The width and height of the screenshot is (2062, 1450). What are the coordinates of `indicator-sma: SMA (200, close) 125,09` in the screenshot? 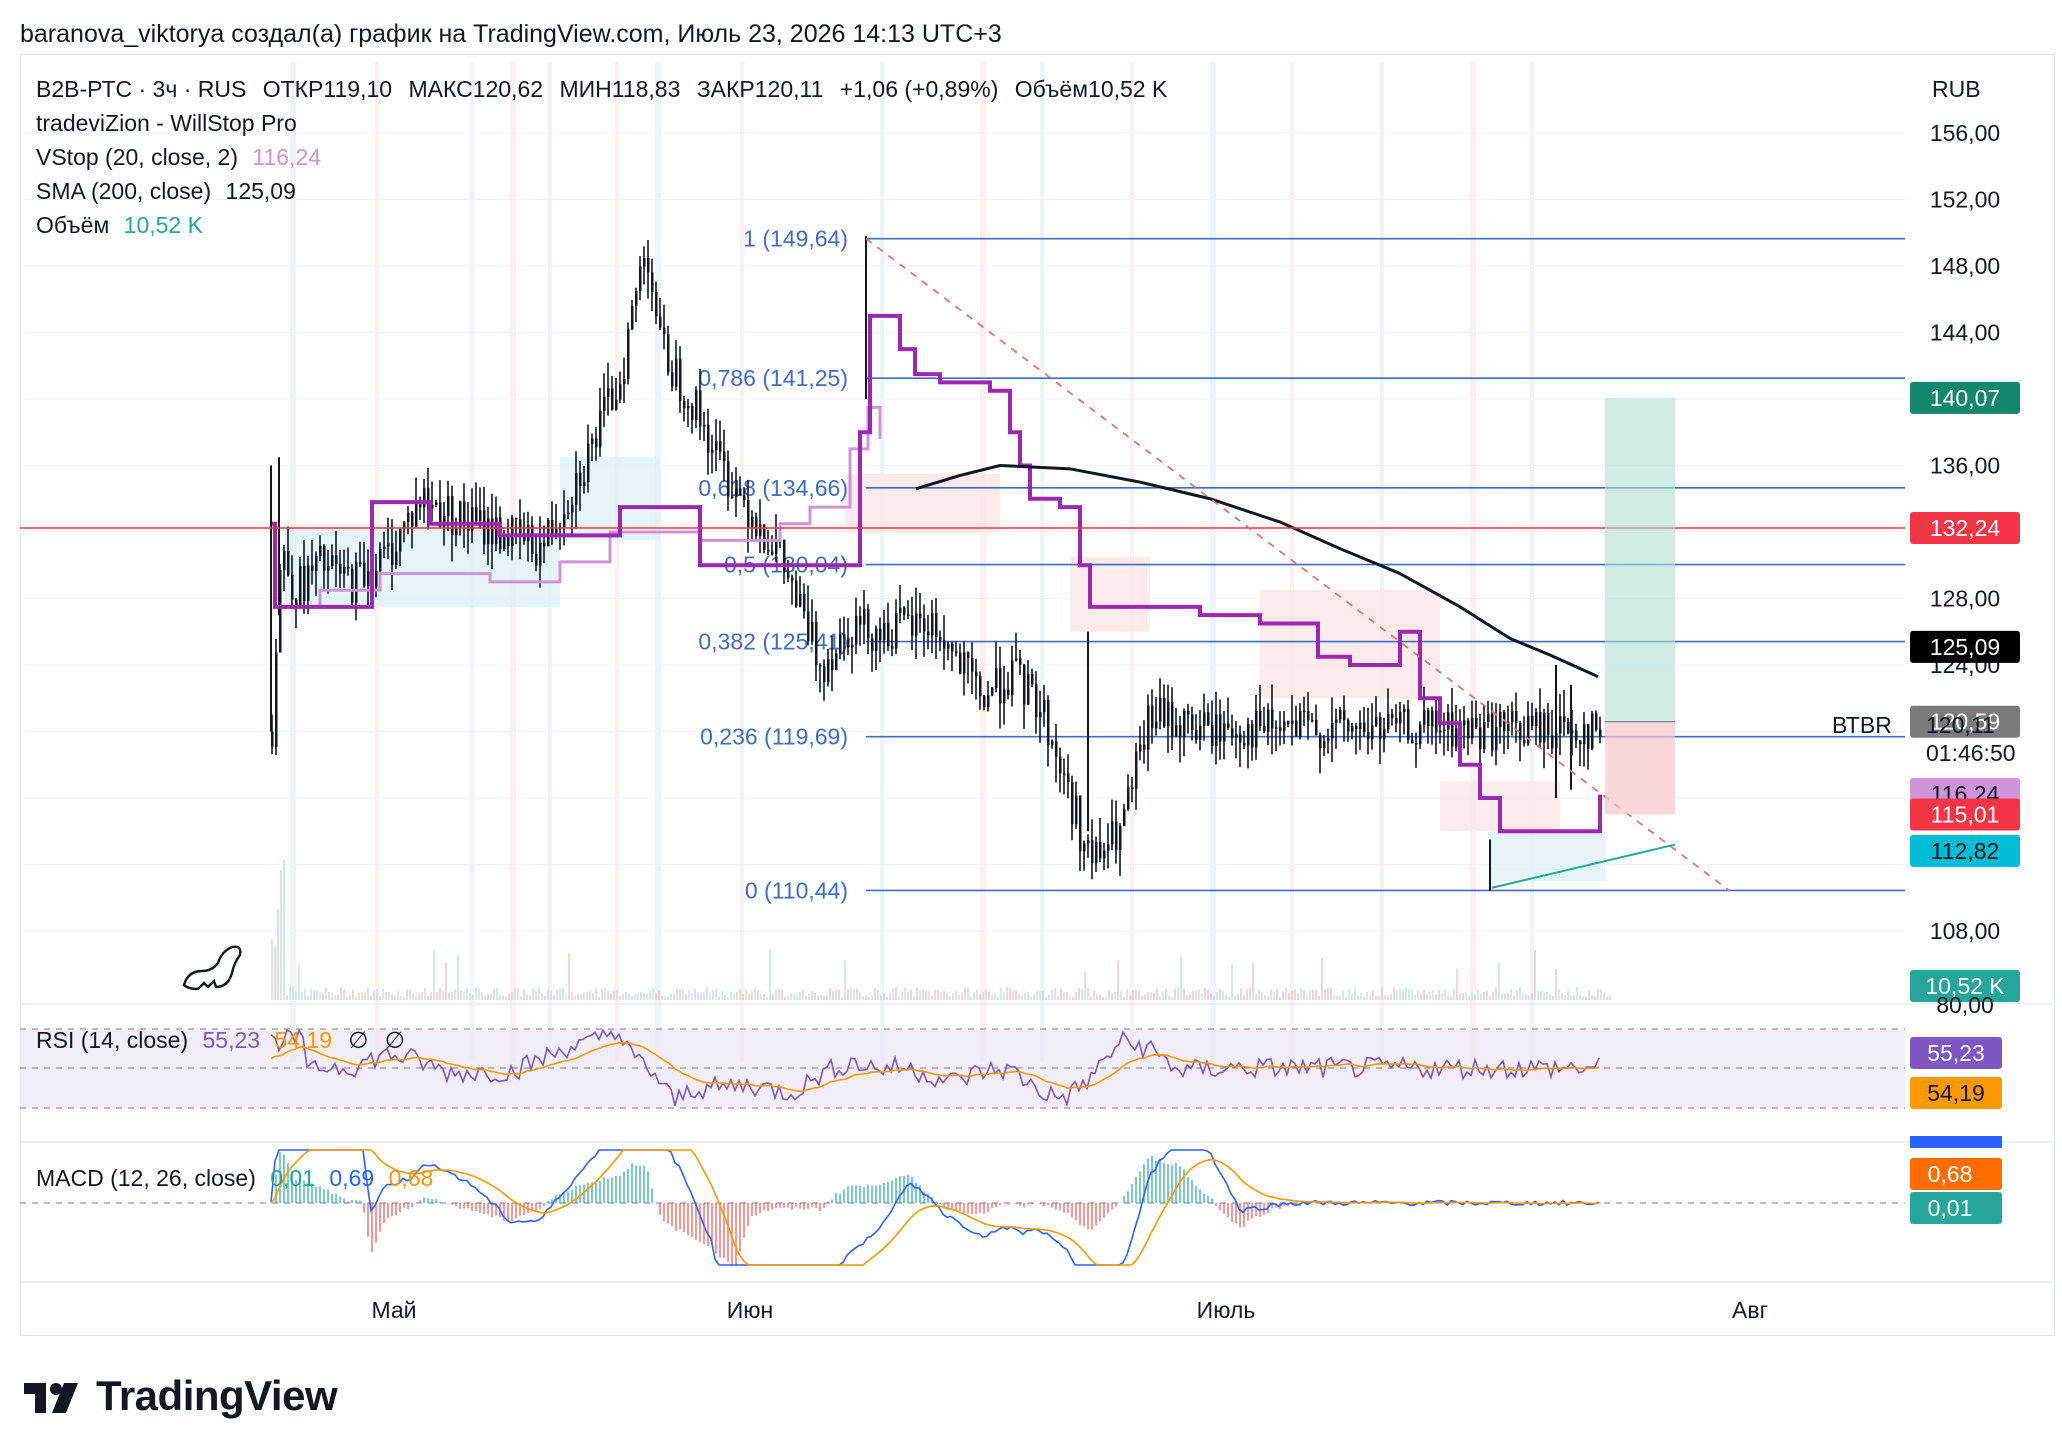 It's located at (166, 191).